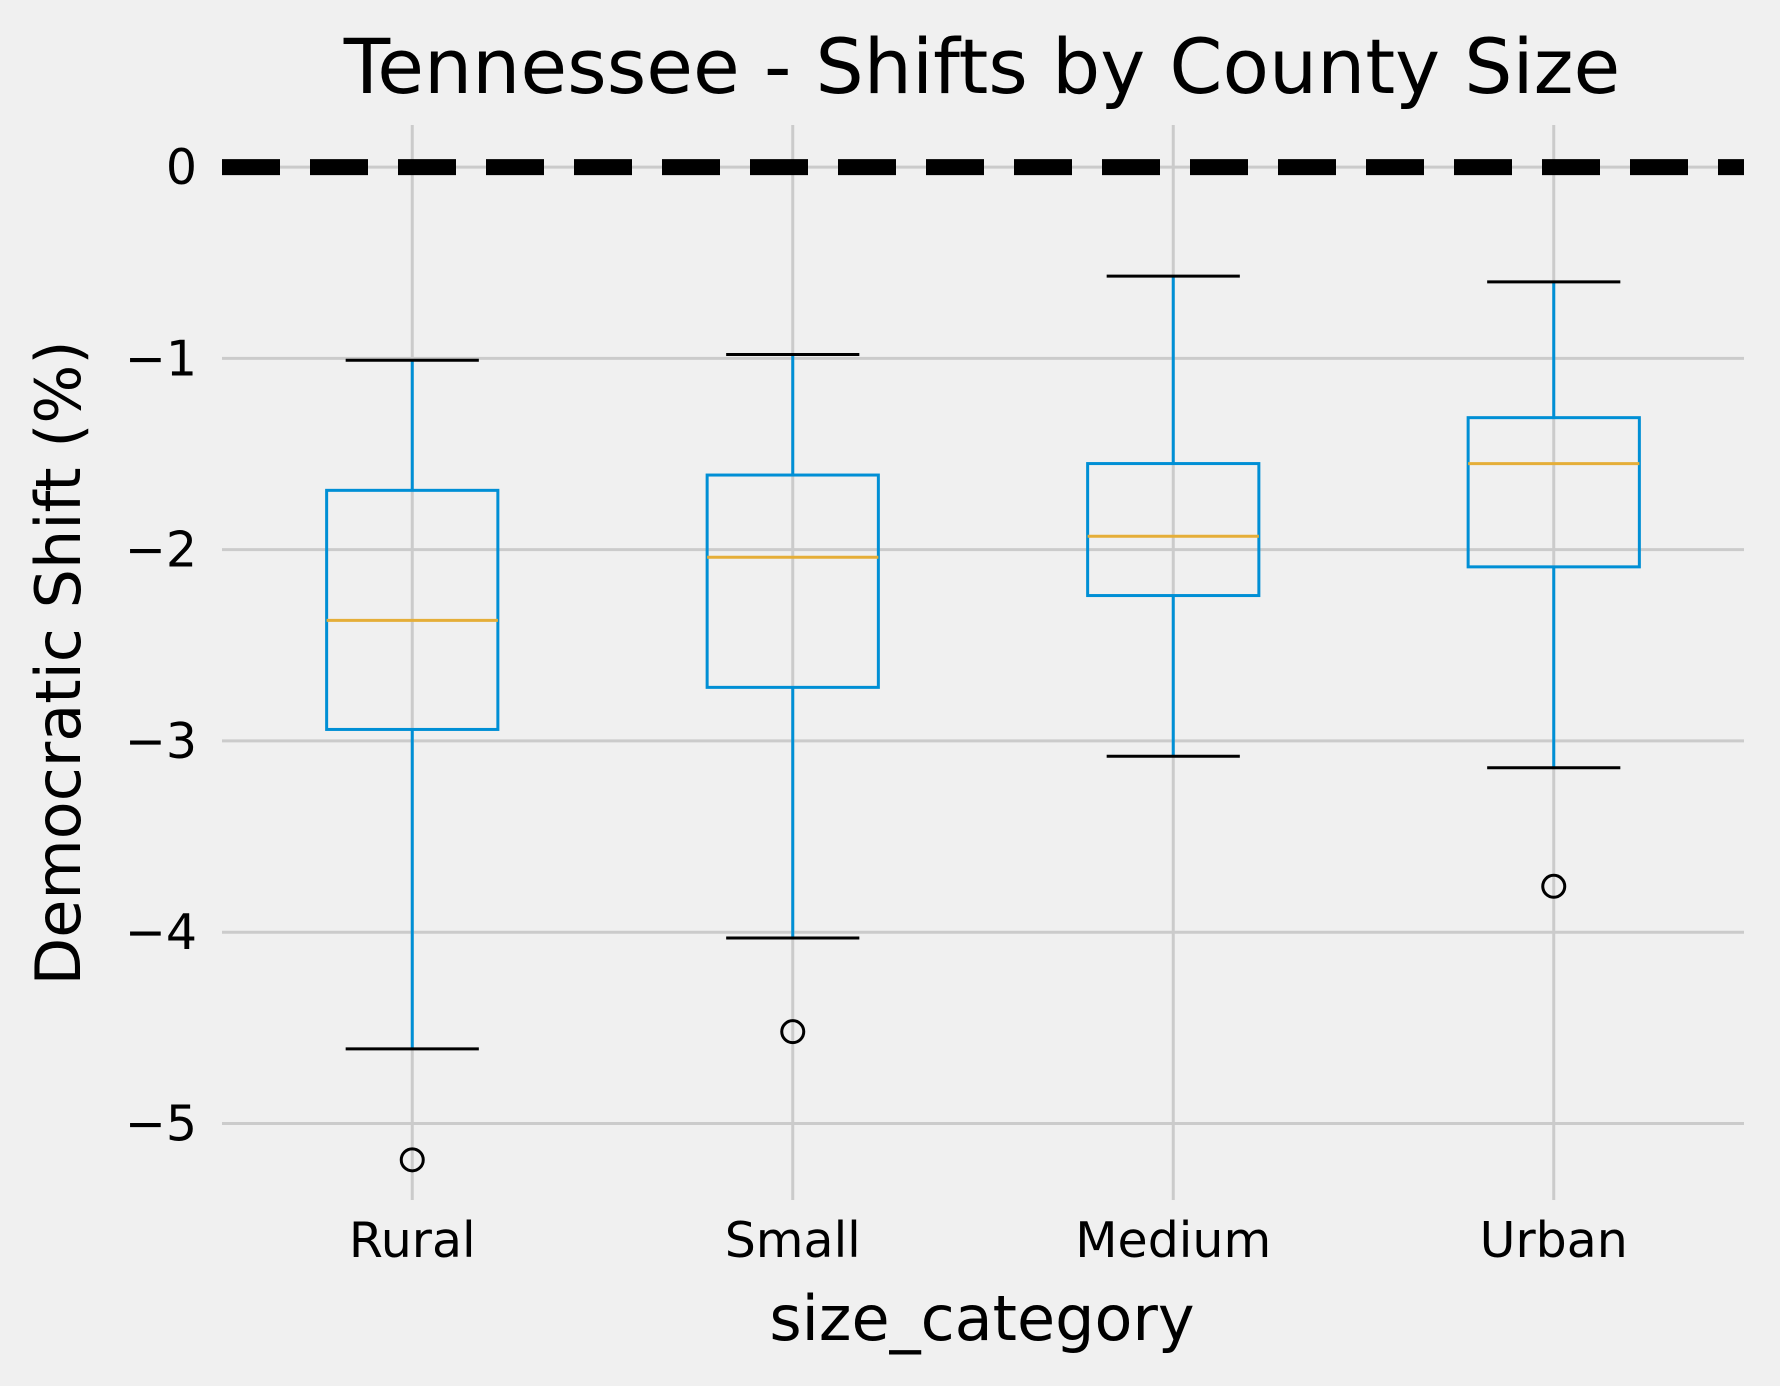 This screenshot has height=1386, width=1780. I want to click on x-tick-label: Urban, so click(1554, 1240).